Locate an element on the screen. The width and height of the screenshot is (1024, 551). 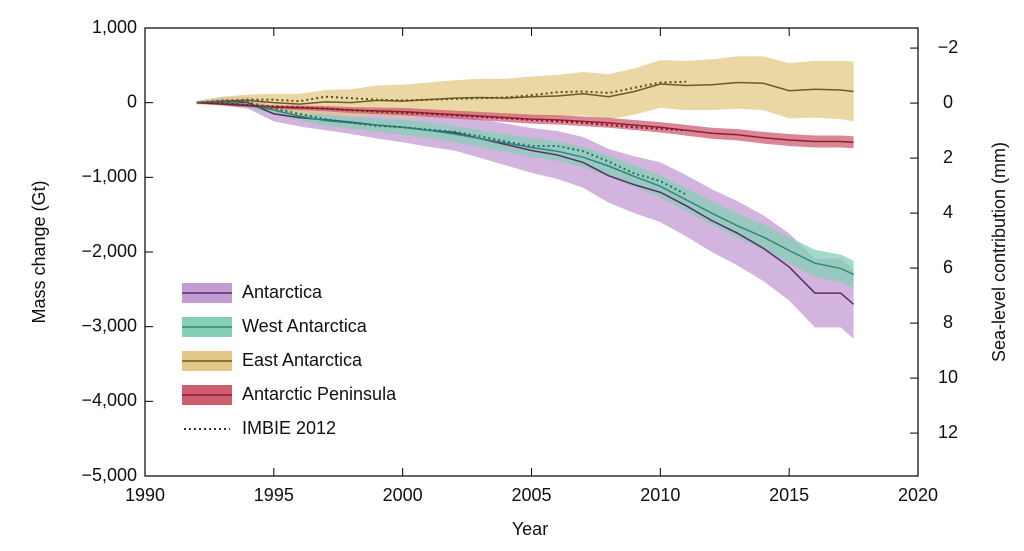
x-tick-label: 1995 is located at coordinates (274, 495).